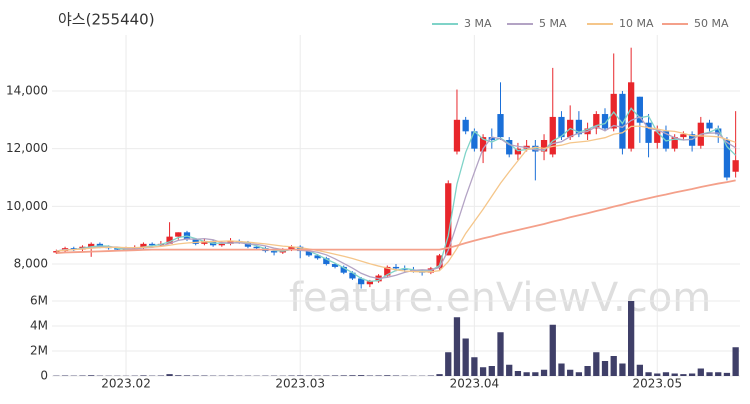 This screenshot has height=404, width=750. I want to click on y-tick-label: 8,000, so click(31, 264).